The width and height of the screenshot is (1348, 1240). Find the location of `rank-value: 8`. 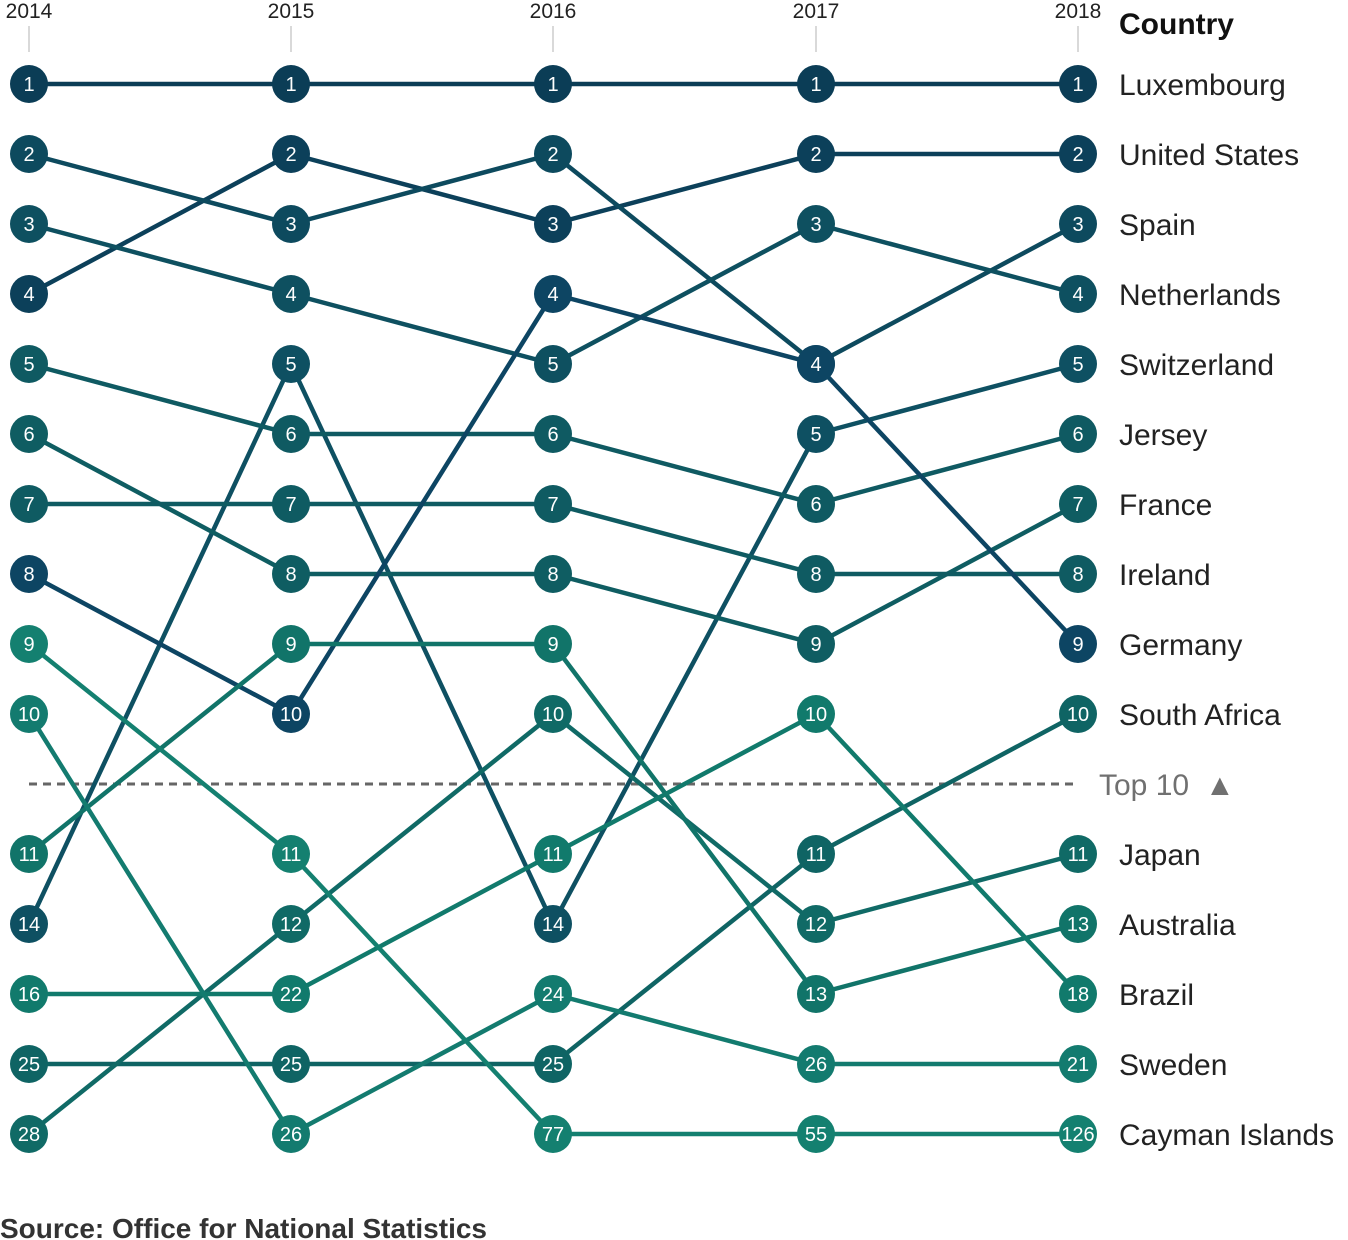

rank-value: 8 is located at coordinates (815, 575).